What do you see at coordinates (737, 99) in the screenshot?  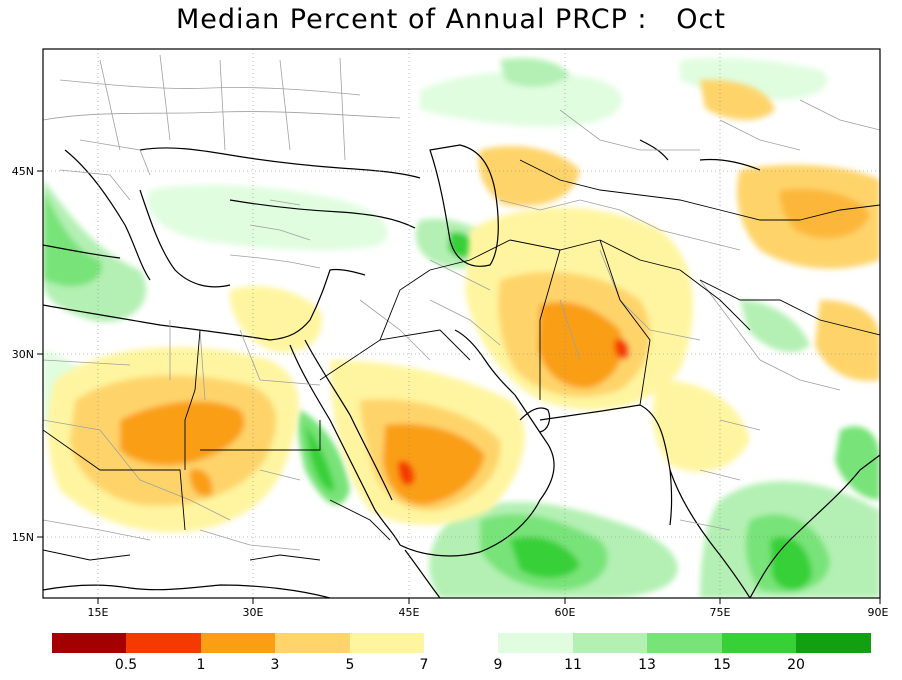 I see `shade-kazakh-dry` at bounding box center [737, 99].